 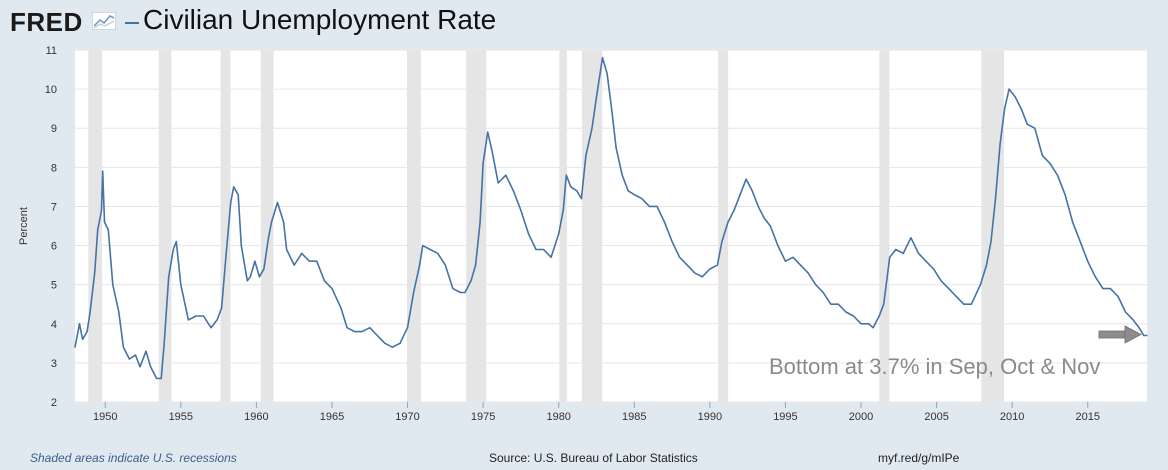 What do you see at coordinates (51, 51) in the screenshot?
I see `y-tick-label: 11` at bounding box center [51, 51].